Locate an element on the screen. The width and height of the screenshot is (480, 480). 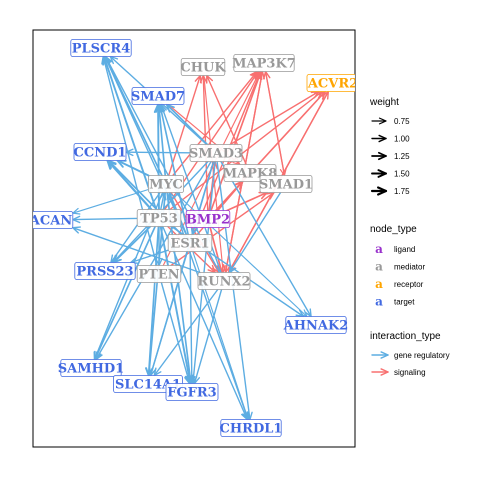
node-ccnd1: CCND1 is located at coordinates (100, 152).